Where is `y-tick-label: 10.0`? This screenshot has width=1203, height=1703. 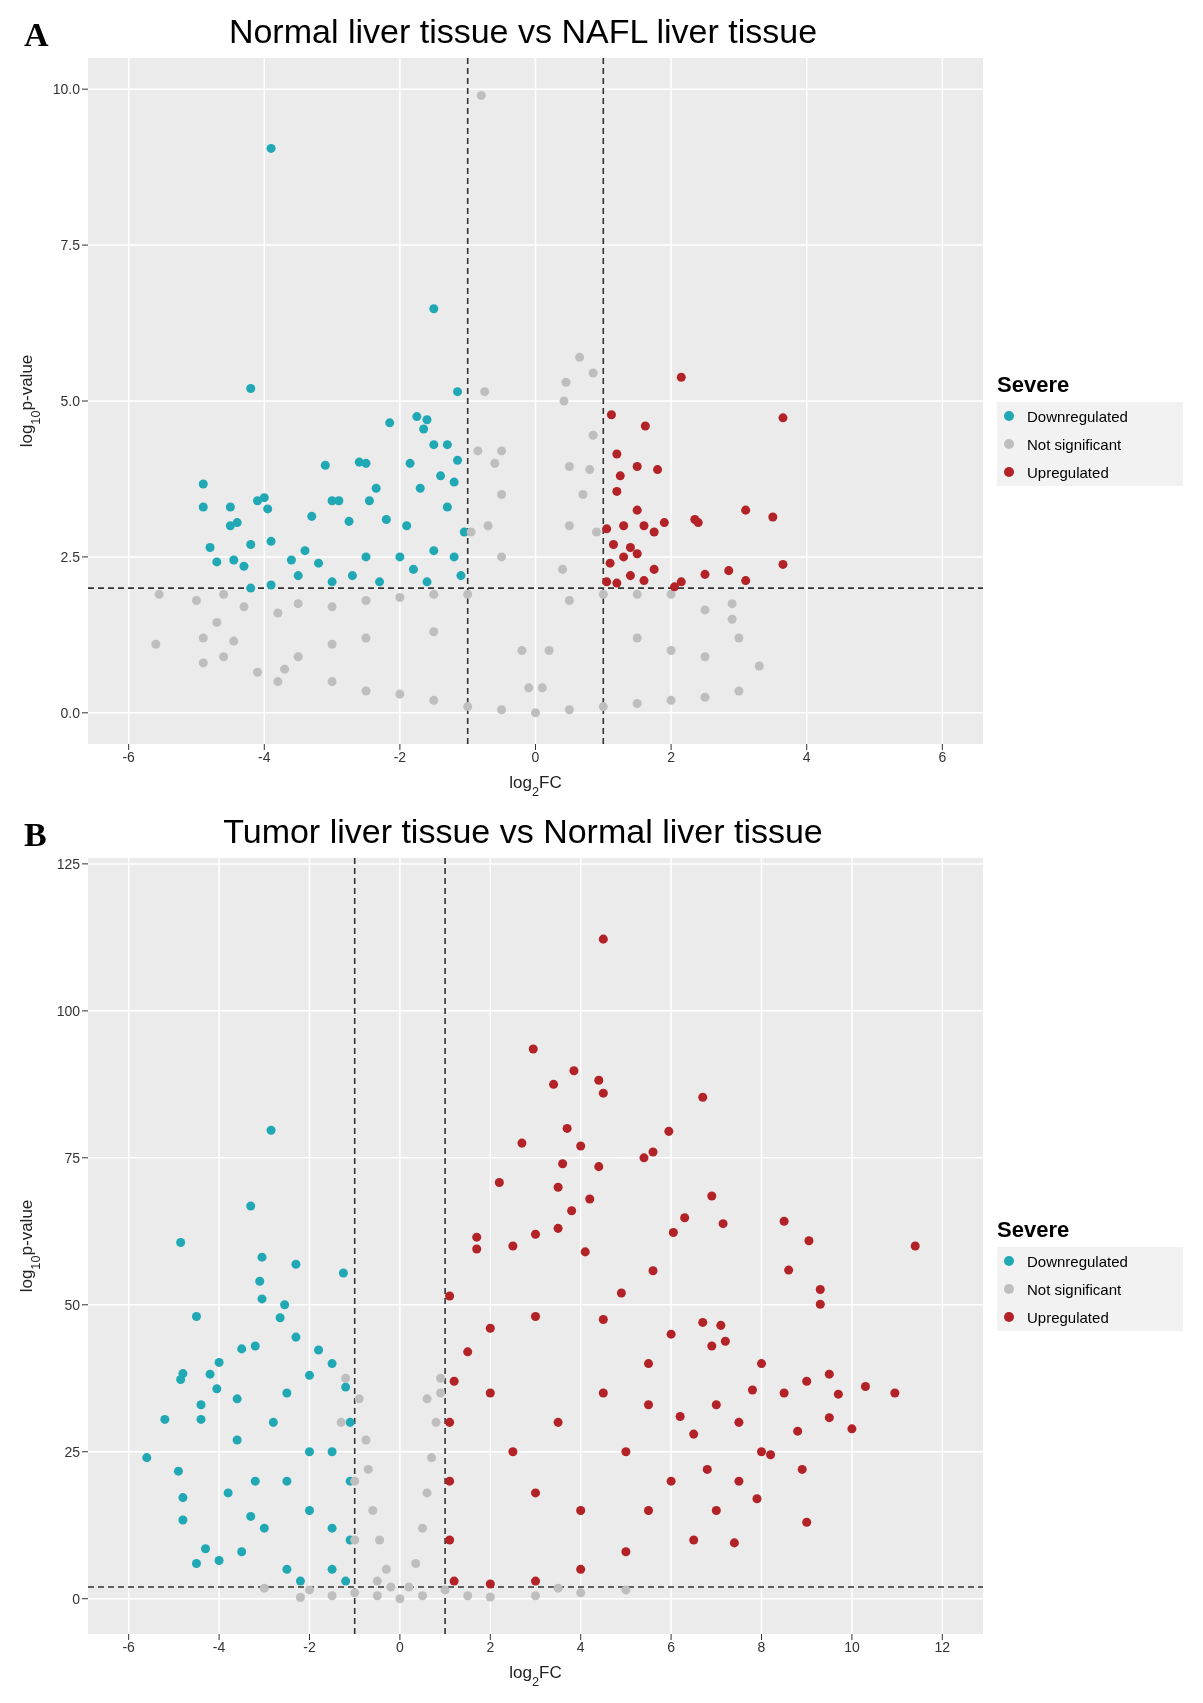
y-tick-label: 10.0 is located at coordinates (66, 89).